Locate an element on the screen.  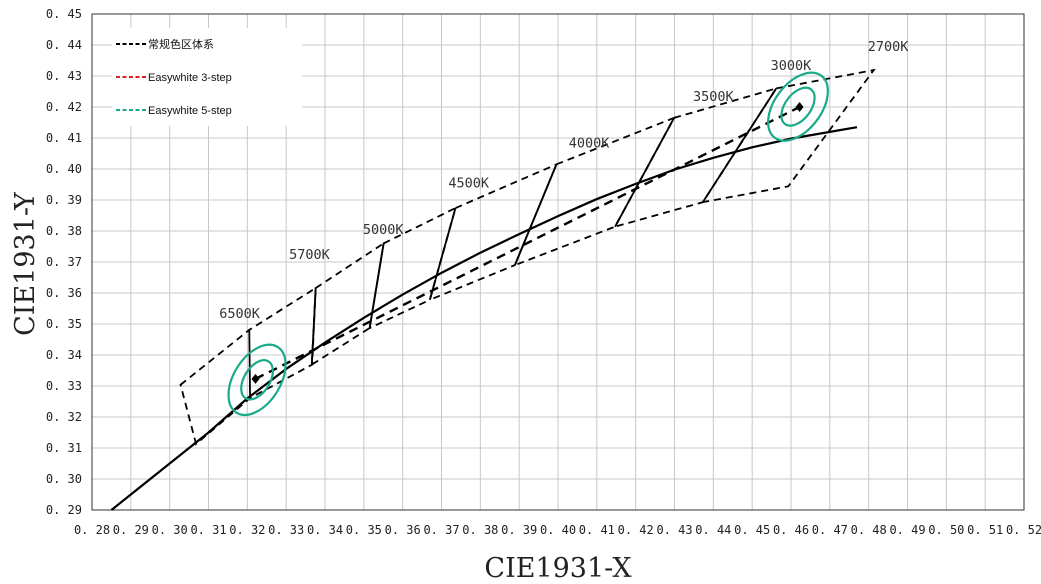
y-tick-label: 0. 45 is located at coordinates (64, 14).